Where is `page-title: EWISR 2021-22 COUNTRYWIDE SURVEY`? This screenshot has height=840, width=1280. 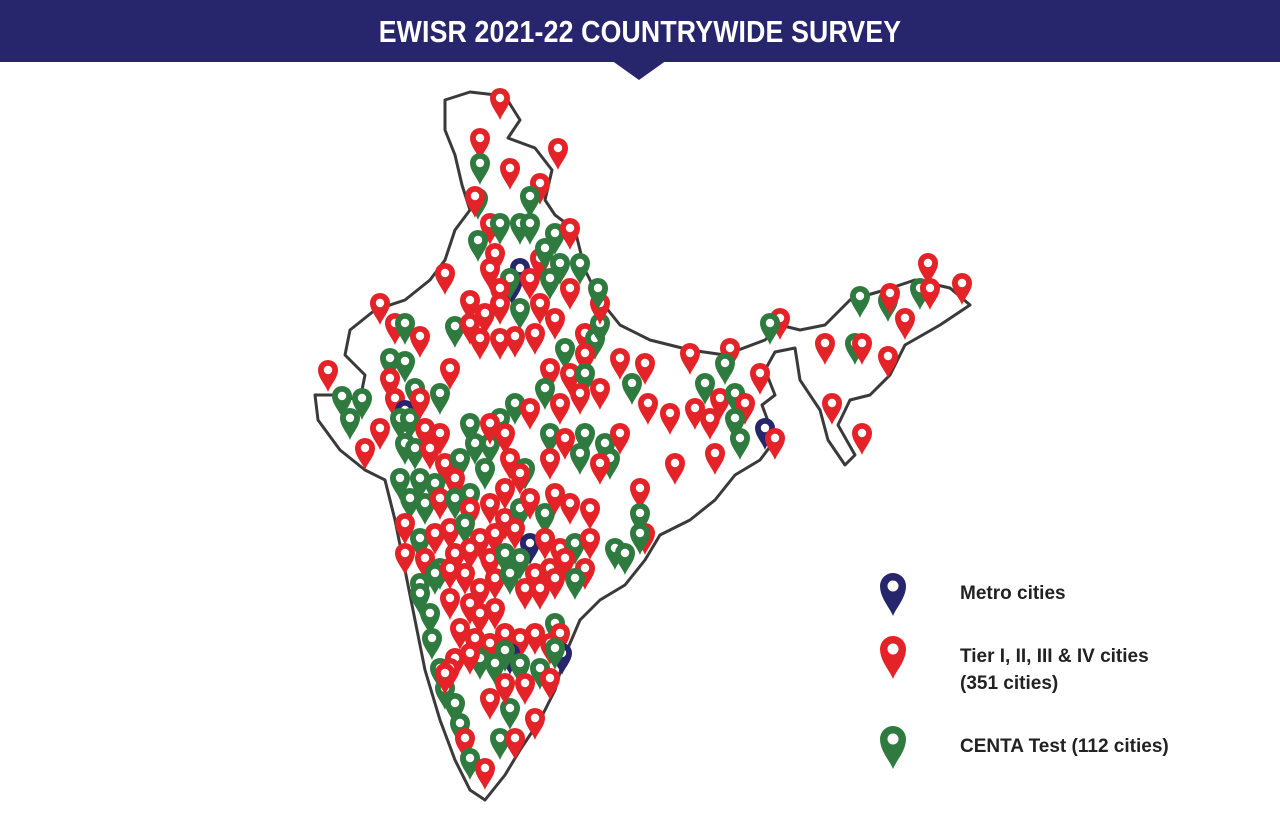
page-title: EWISR 2021-22 COUNTRYWIDE SURVEY is located at coordinates (640, 31).